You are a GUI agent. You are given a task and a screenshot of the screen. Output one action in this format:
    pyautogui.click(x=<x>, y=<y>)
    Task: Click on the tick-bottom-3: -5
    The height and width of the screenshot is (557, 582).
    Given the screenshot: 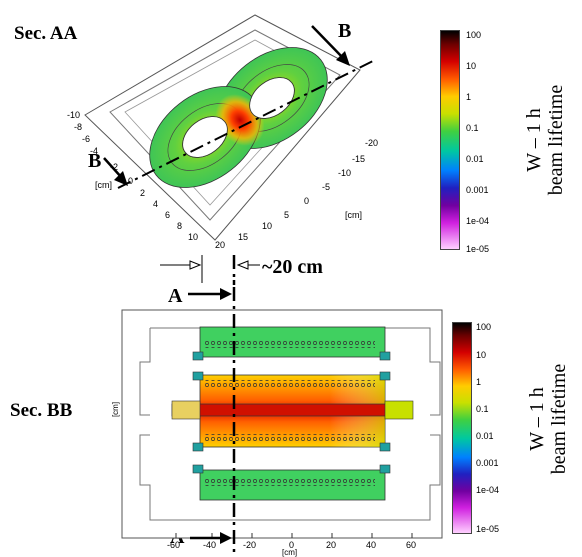 What is the action you would take?
    pyautogui.click(x=326, y=187)
    